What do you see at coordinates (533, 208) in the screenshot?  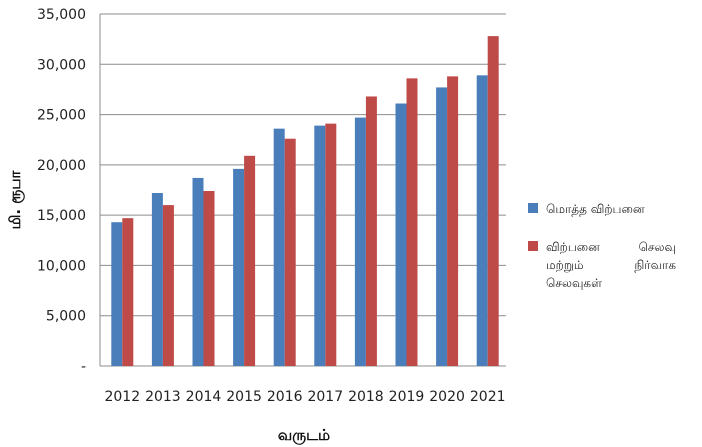 I see `legend-swatch-total-sales` at bounding box center [533, 208].